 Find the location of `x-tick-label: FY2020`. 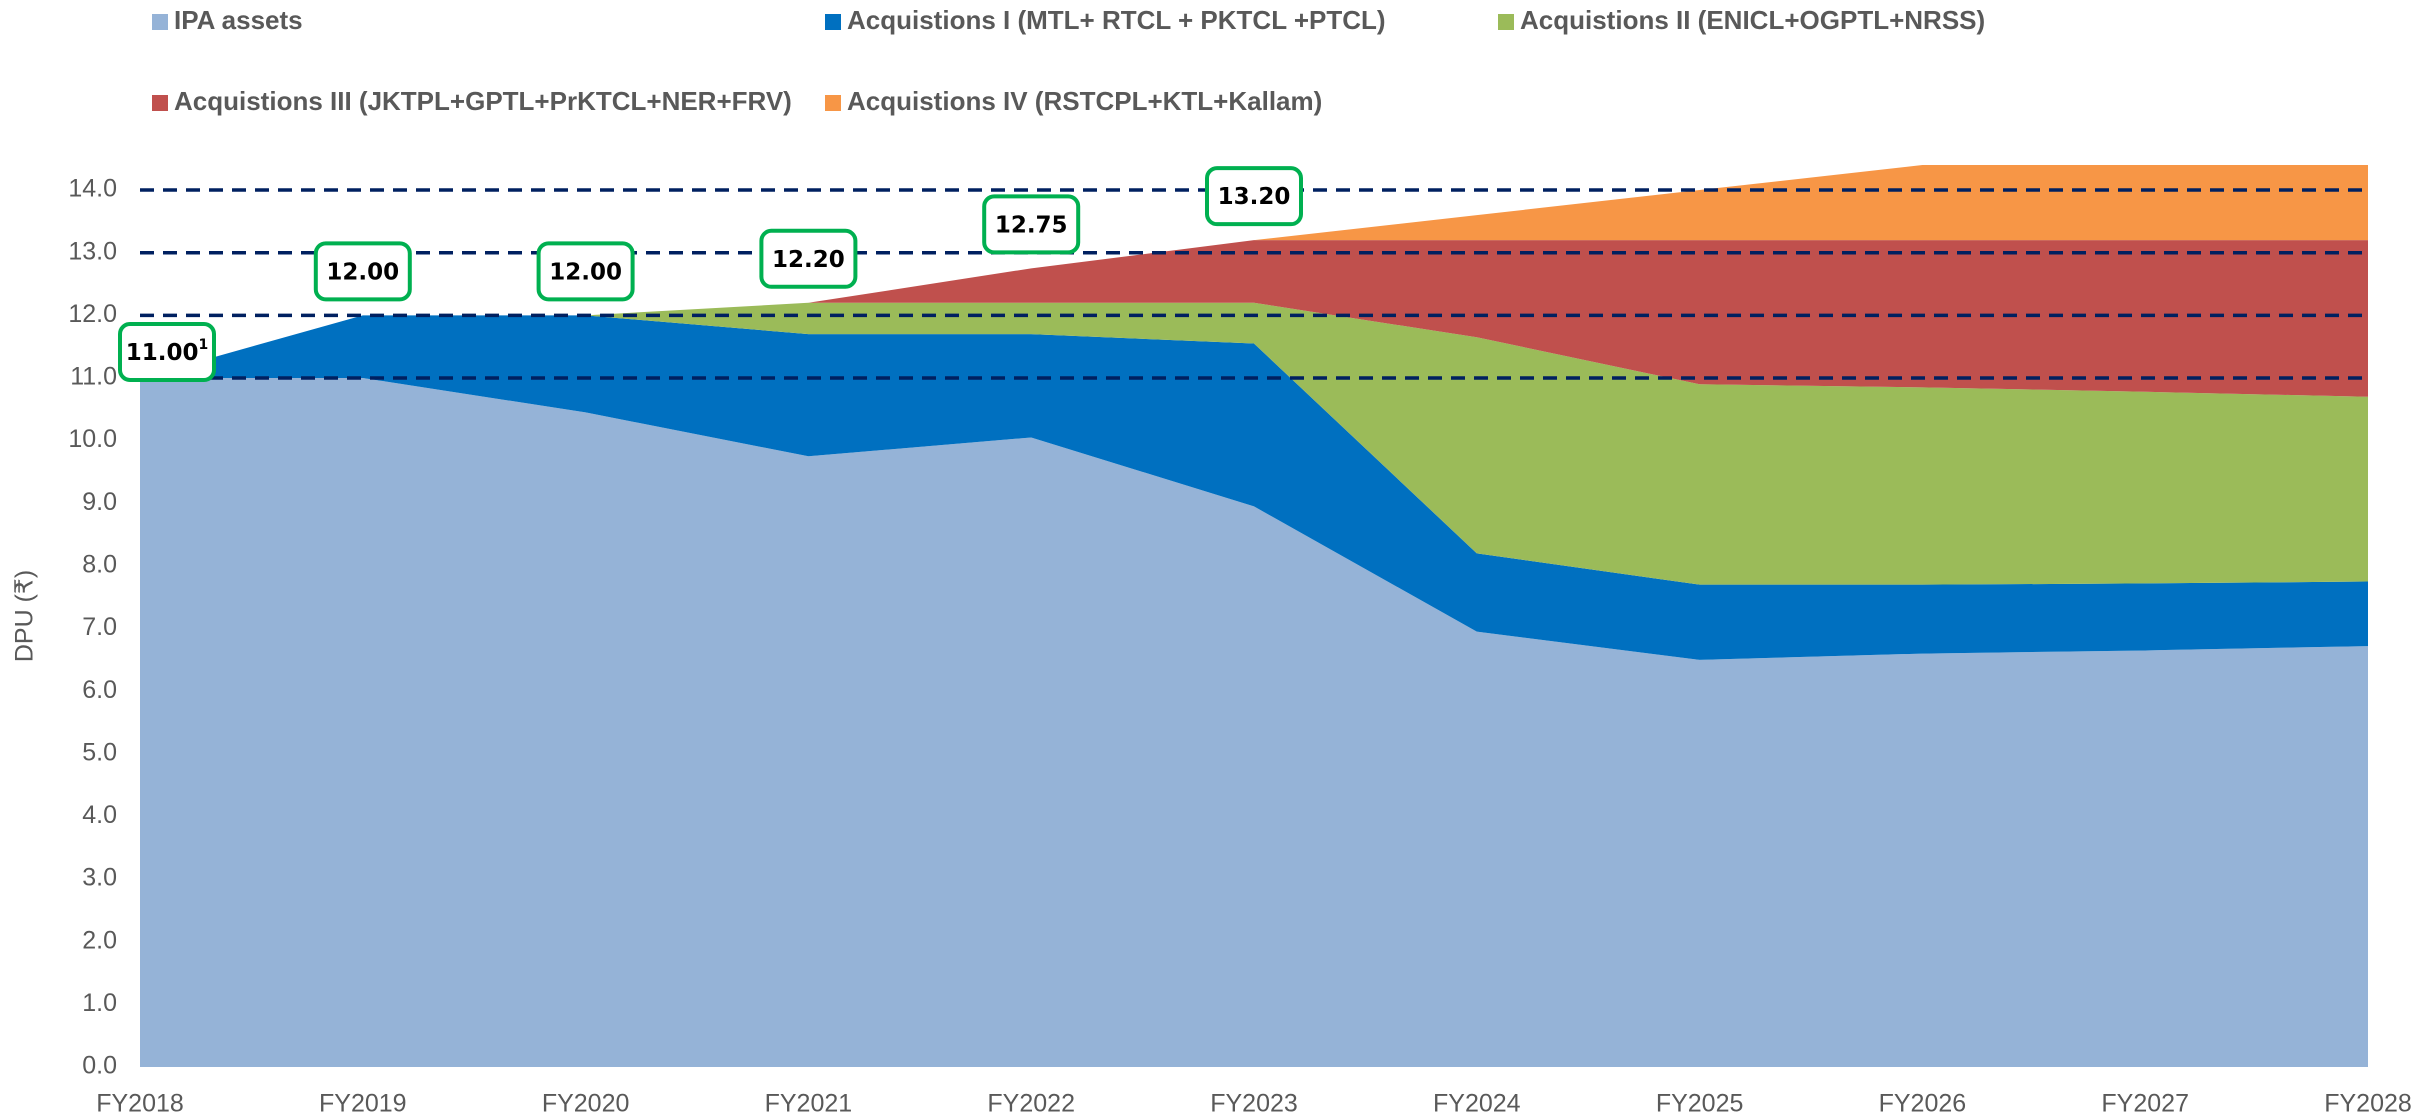

x-tick-label: FY2020 is located at coordinates (586, 1102).